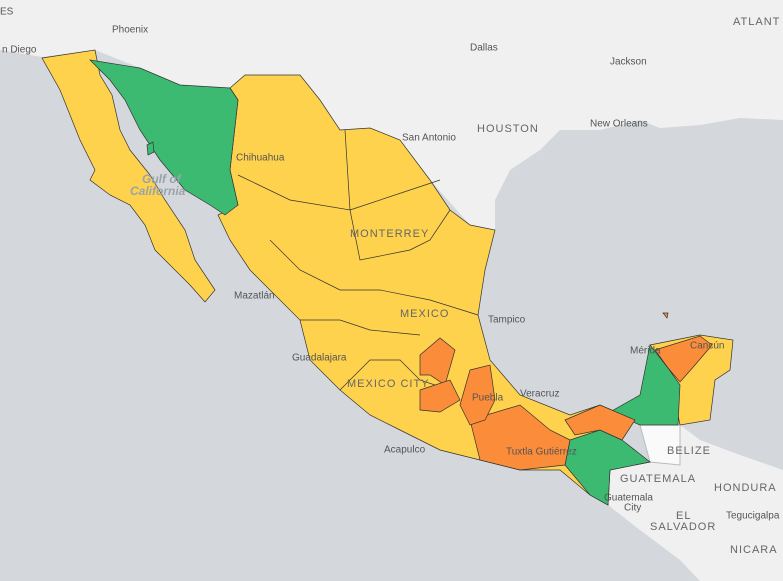  I want to click on map-label: Tuxtla Gutiérrez, so click(541, 452).